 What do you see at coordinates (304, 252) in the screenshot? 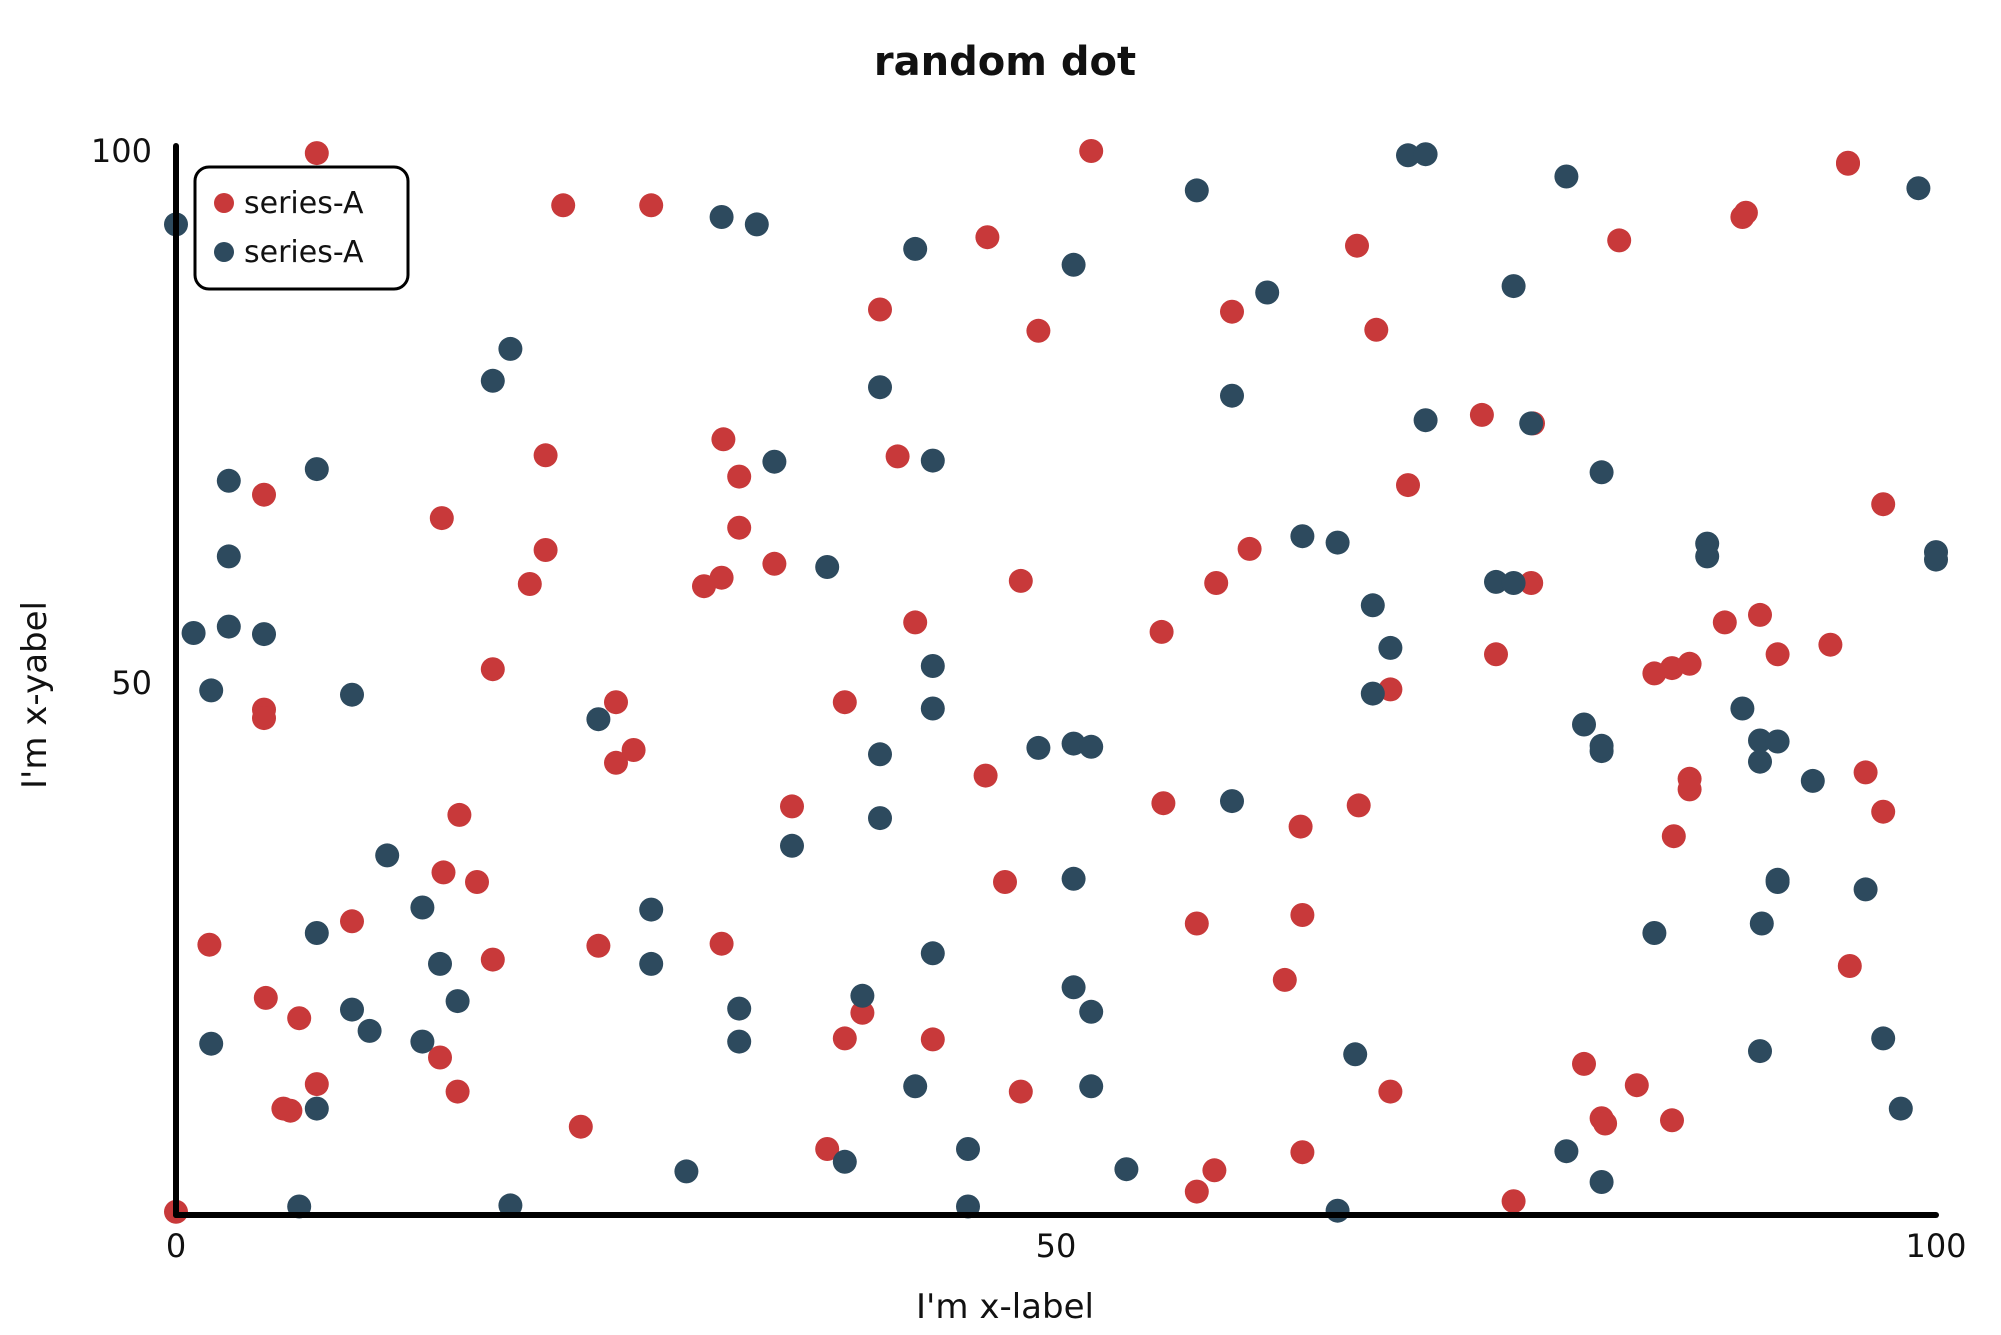
I see `legend-label-2: series-A` at bounding box center [304, 252].